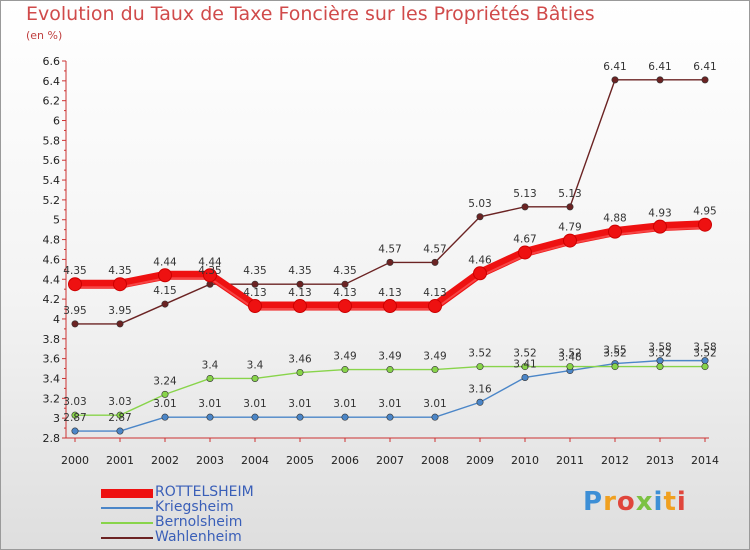  What do you see at coordinates (52, 101) in the screenshot?
I see `y-tick-label: 6.2` at bounding box center [52, 101].